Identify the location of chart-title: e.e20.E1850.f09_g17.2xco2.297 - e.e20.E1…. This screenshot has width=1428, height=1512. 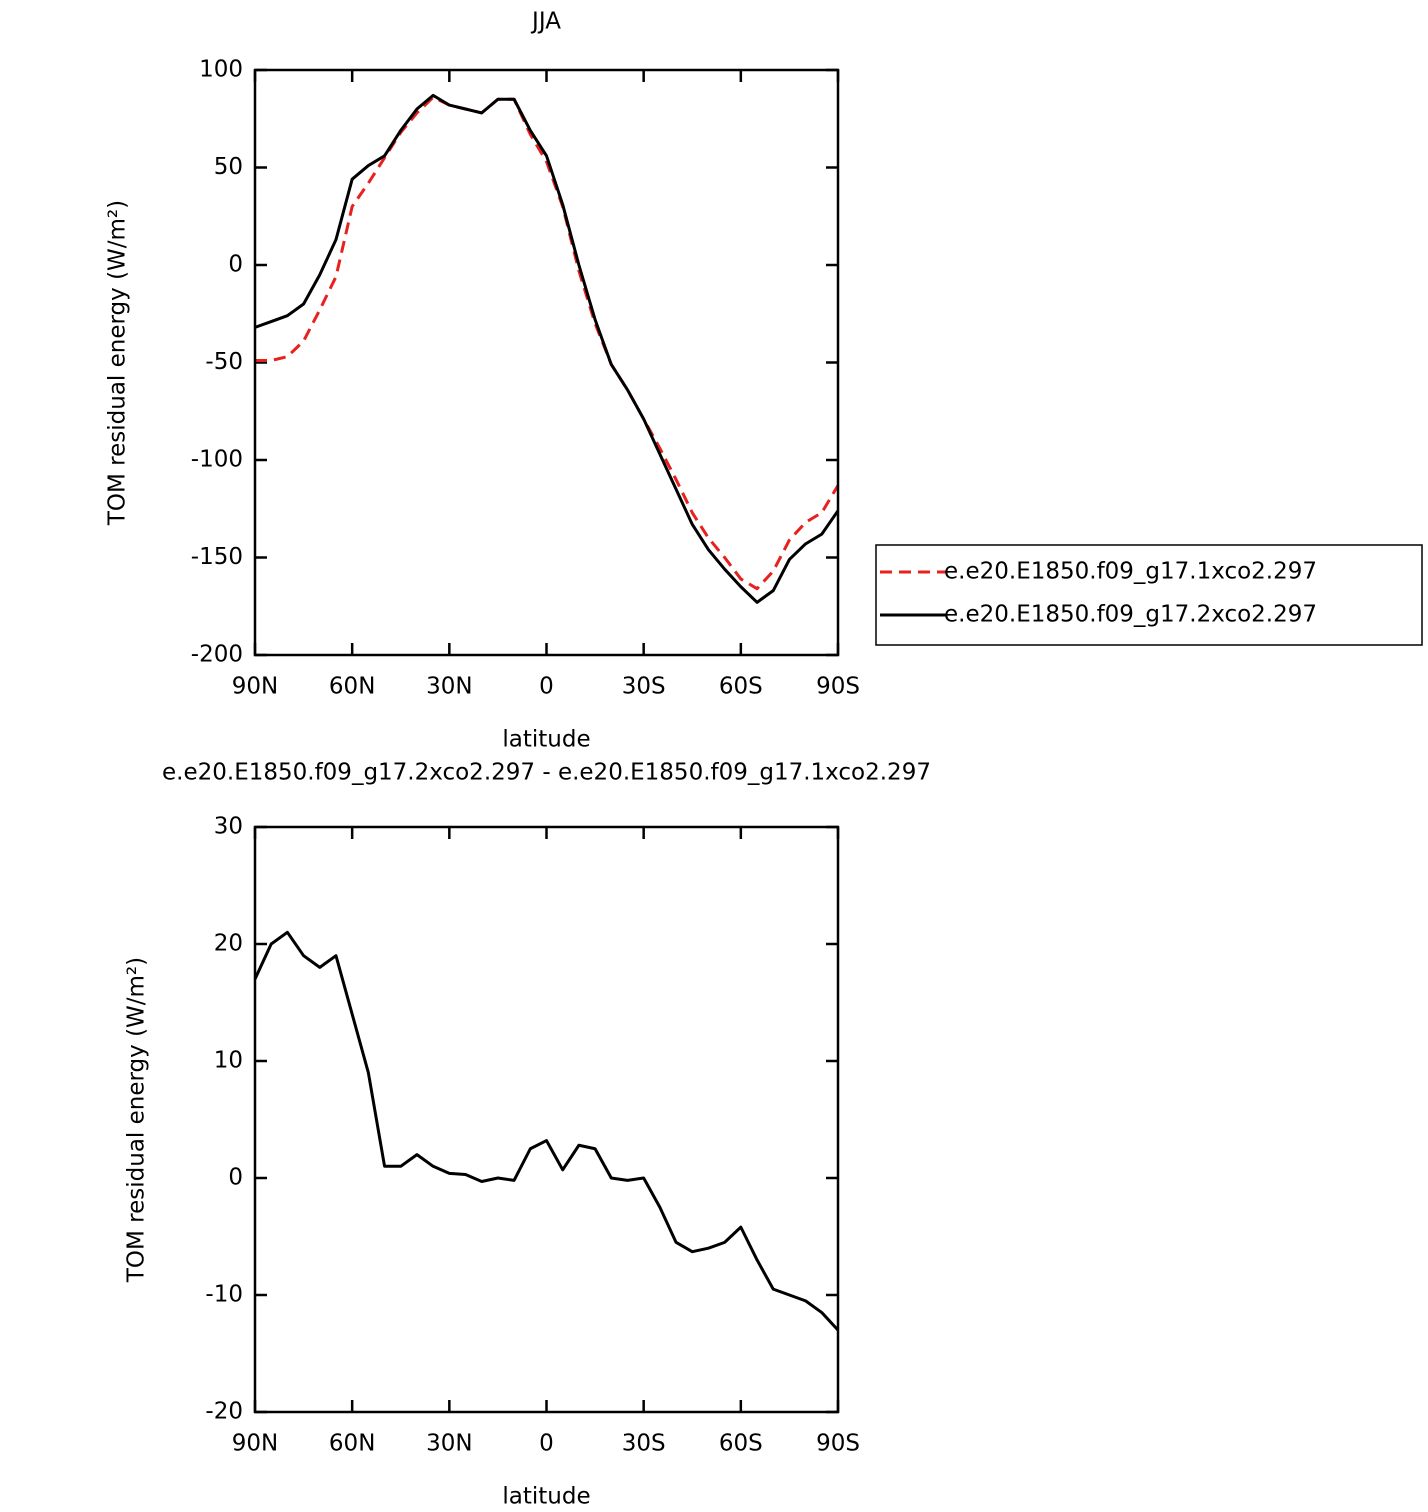
(546, 773).